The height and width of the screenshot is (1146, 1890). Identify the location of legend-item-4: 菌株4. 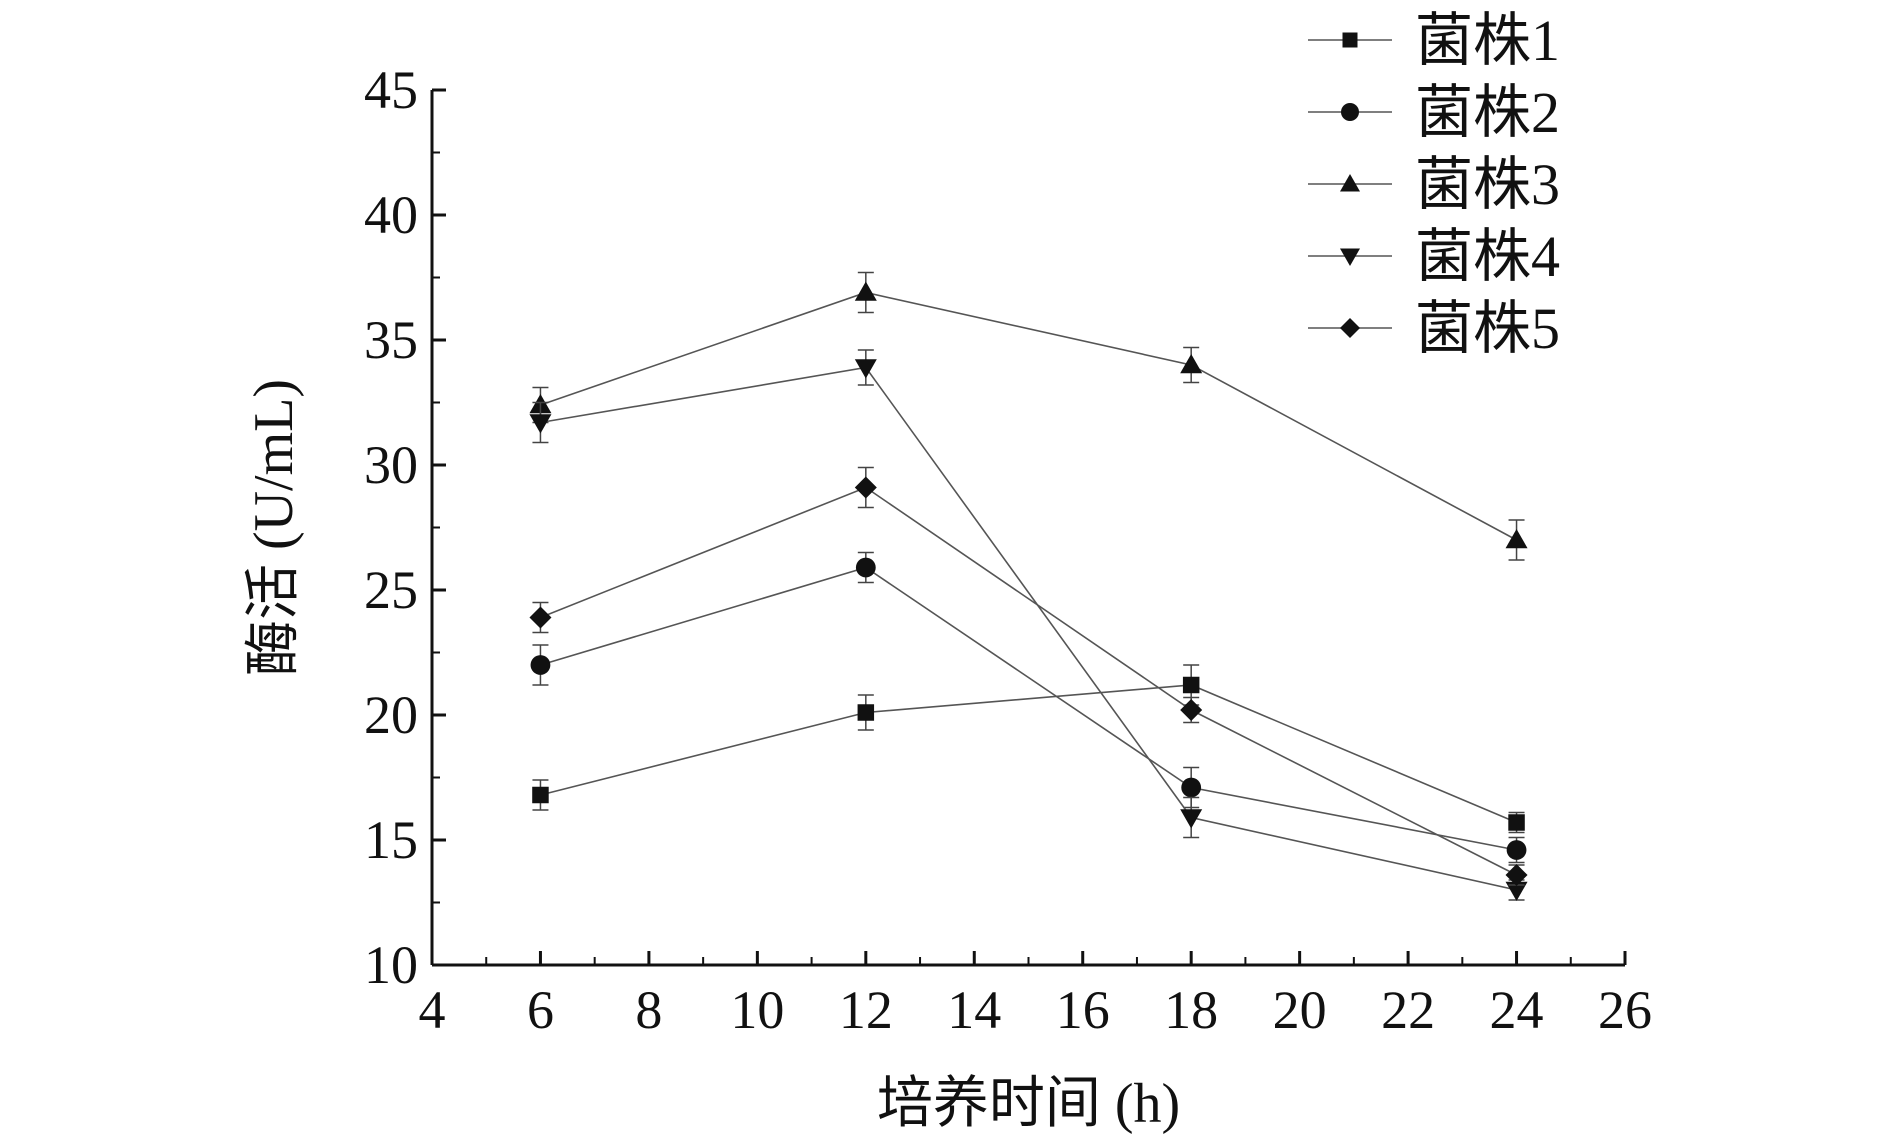
(1434, 256).